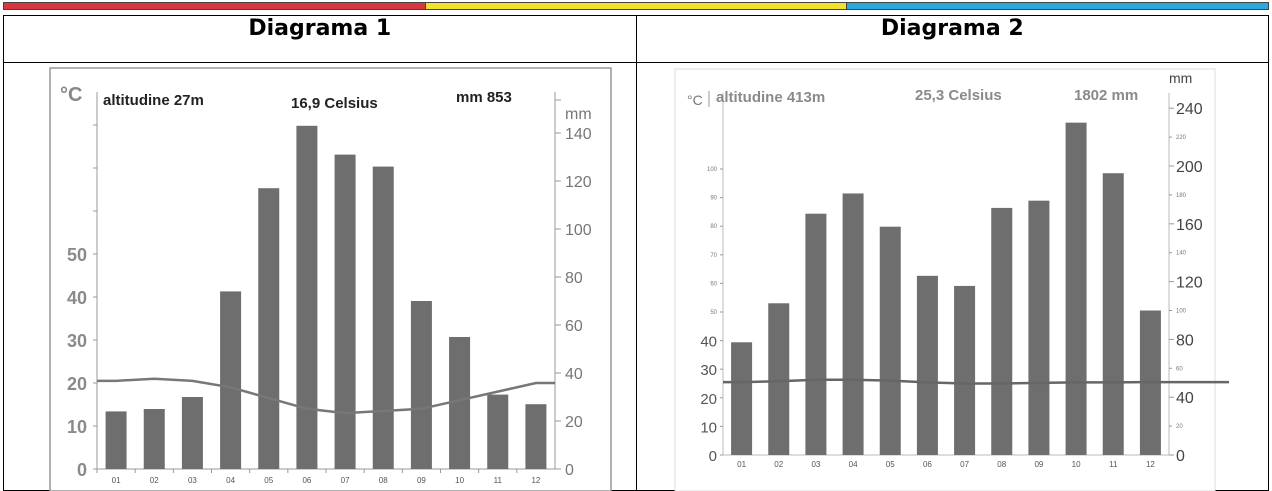  Describe the element at coordinates (1181, 138) in the screenshot. I see `y-right-minor-tick-label: 220` at that location.